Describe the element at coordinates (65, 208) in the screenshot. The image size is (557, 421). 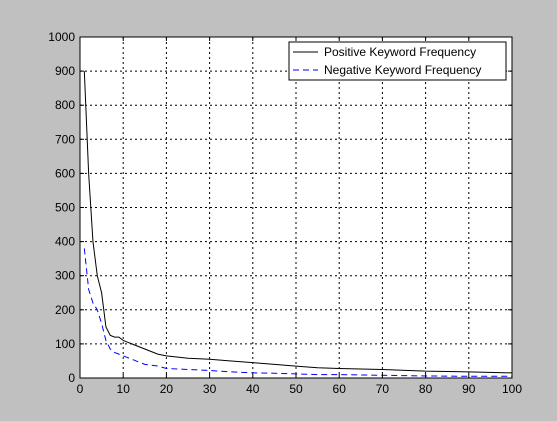
I see `y-tick-label: 500` at that location.